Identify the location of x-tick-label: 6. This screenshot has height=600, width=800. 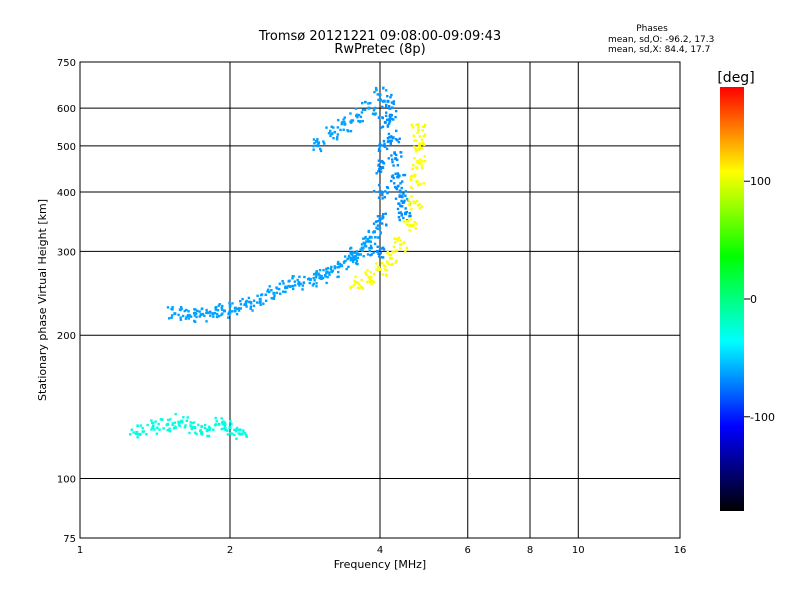
(468, 550).